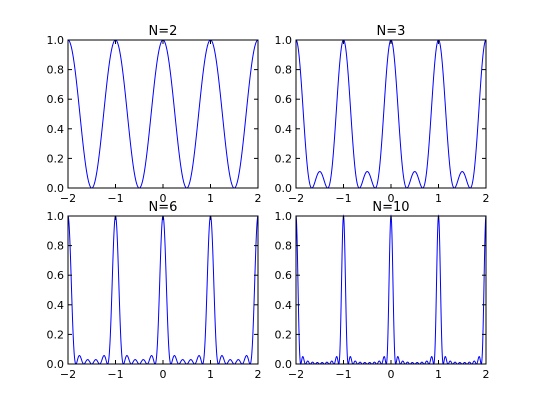 The width and height of the screenshot is (540, 405). What do you see at coordinates (391, 31) in the screenshot?
I see `subplot-title: N=3` at bounding box center [391, 31].